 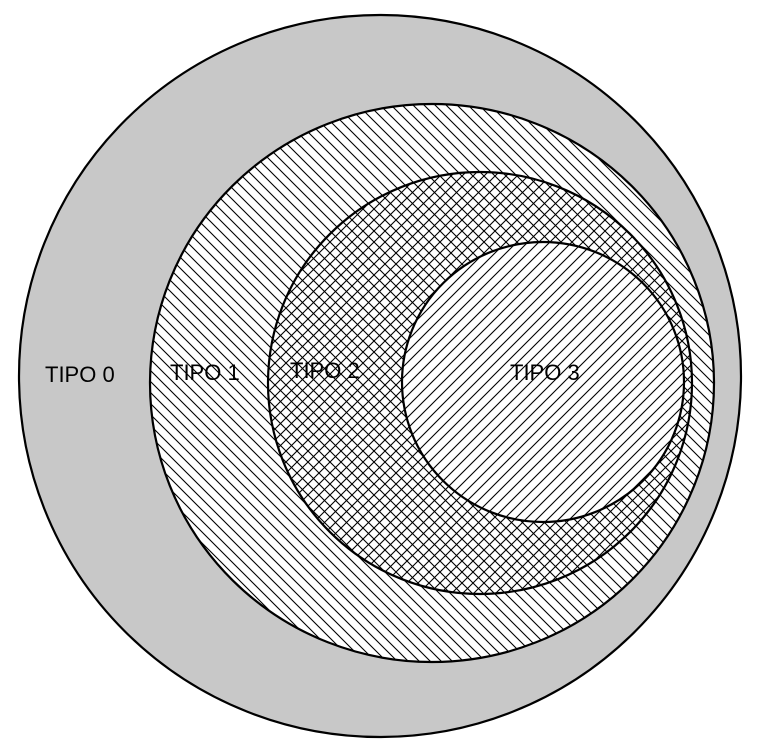 I want to click on label-tipo-1: TIPO 1, so click(x=205, y=372).